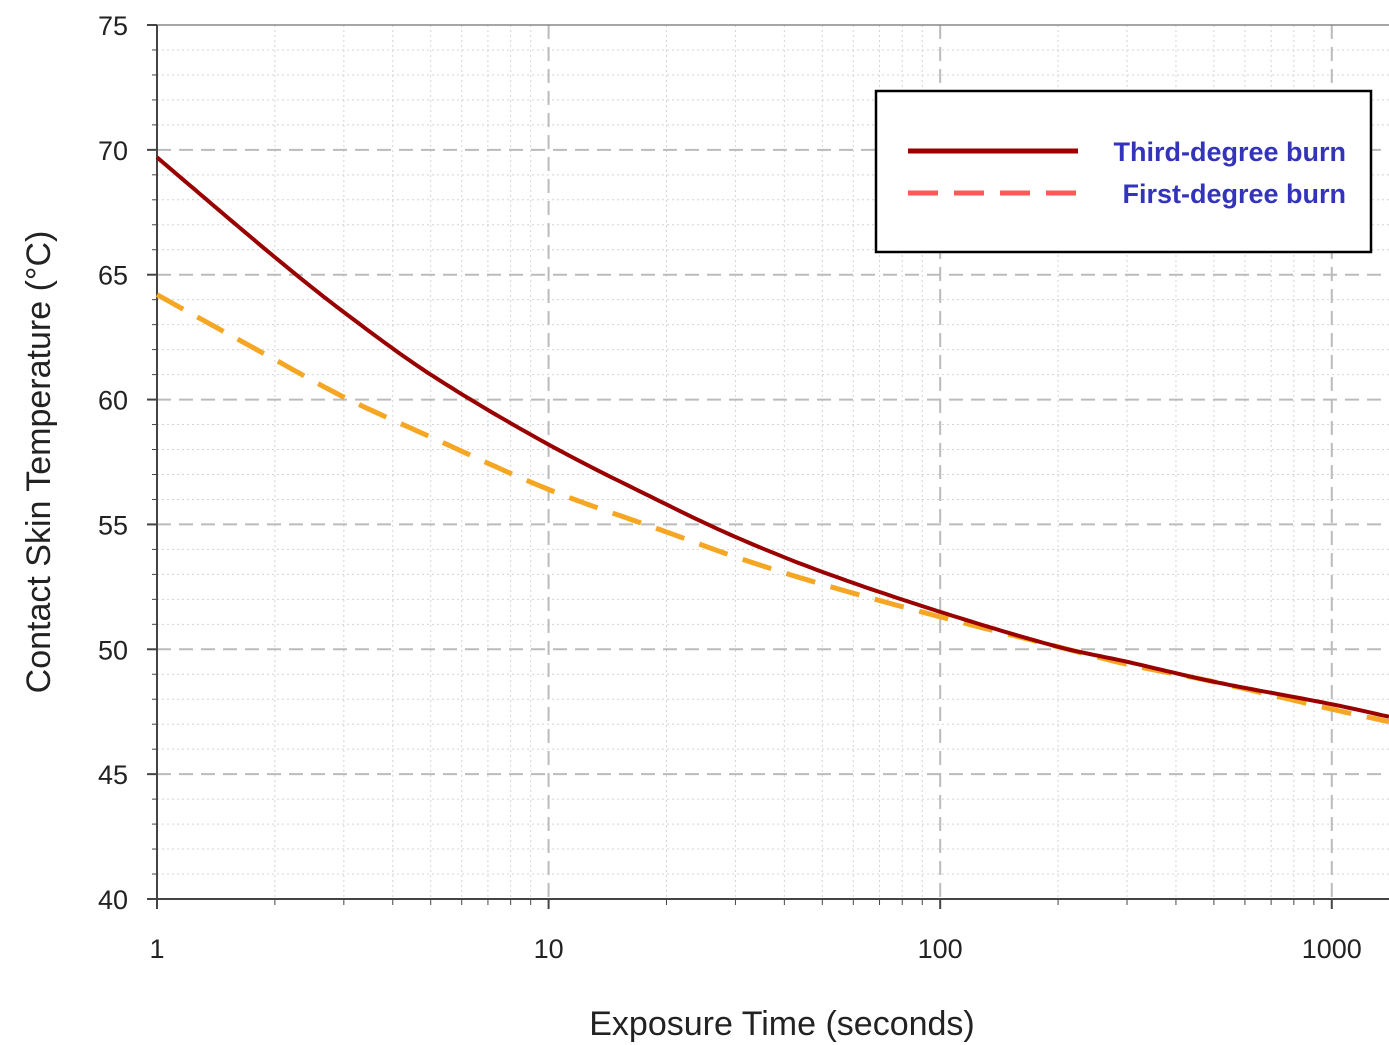 Image resolution: width=1389 pixels, height=1045 pixels. What do you see at coordinates (113, 900) in the screenshot?
I see `y-tick-label: 40` at bounding box center [113, 900].